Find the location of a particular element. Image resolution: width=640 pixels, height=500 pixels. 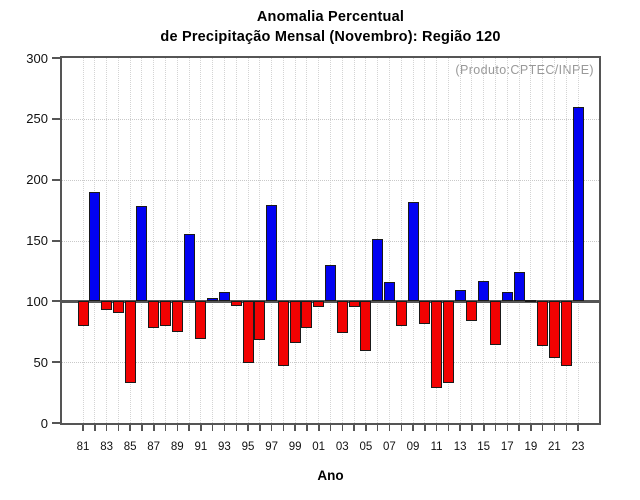

x-axis-tick-label: 11 is located at coordinates (436, 447).